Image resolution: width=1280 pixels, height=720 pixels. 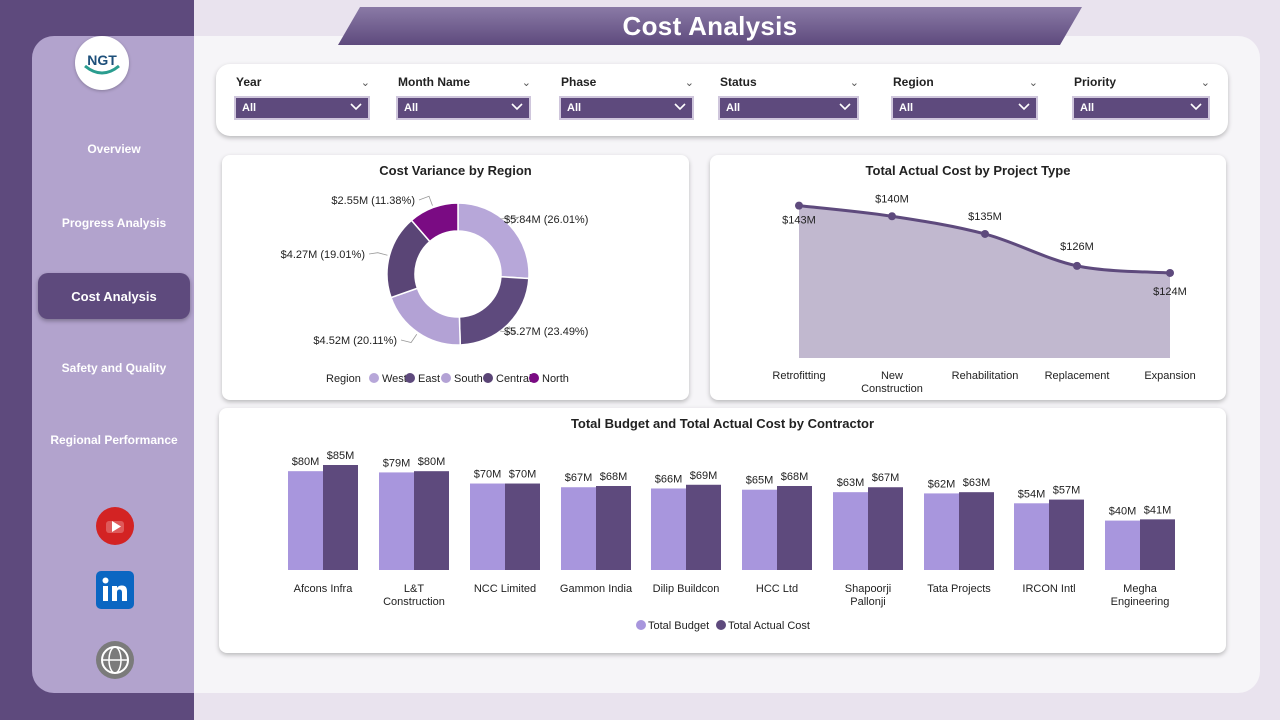 I want to click on data-label: $4.52M (20.11%), so click(x=355, y=341).